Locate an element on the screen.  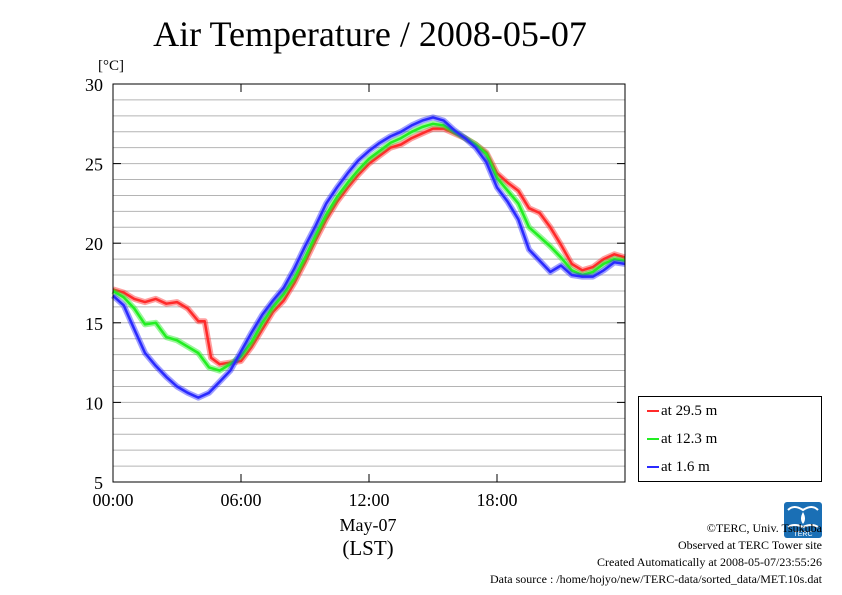
copyright-text: ©TERC, Univ. Tsukuba is located at coordinates (764, 528).